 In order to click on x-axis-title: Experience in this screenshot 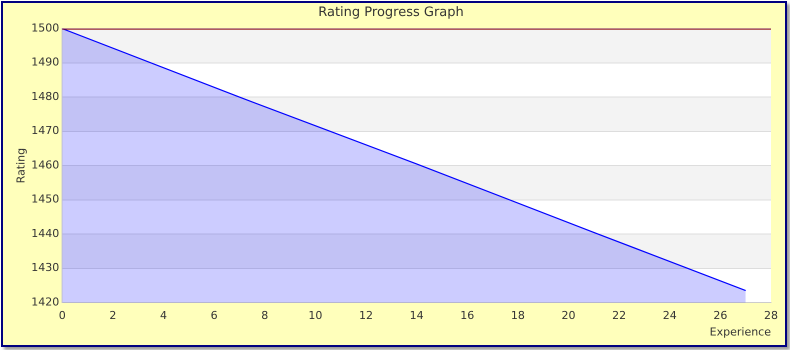, I will do `click(741, 331)`.